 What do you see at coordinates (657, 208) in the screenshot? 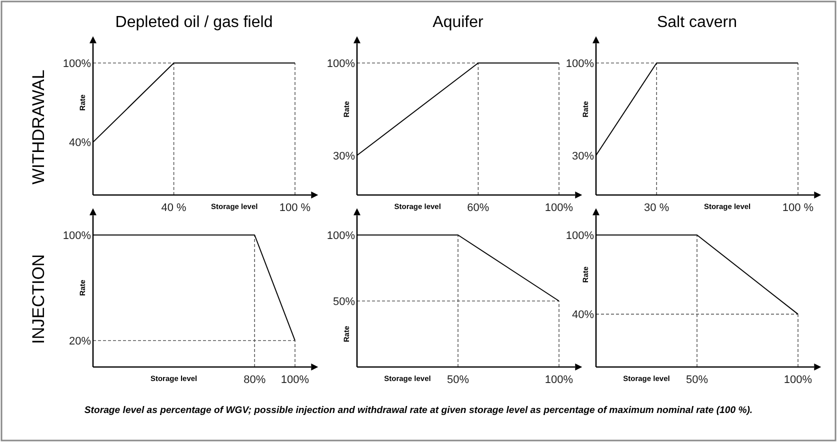
I see `x-tick-label: 30 %` at bounding box center [657, 208].